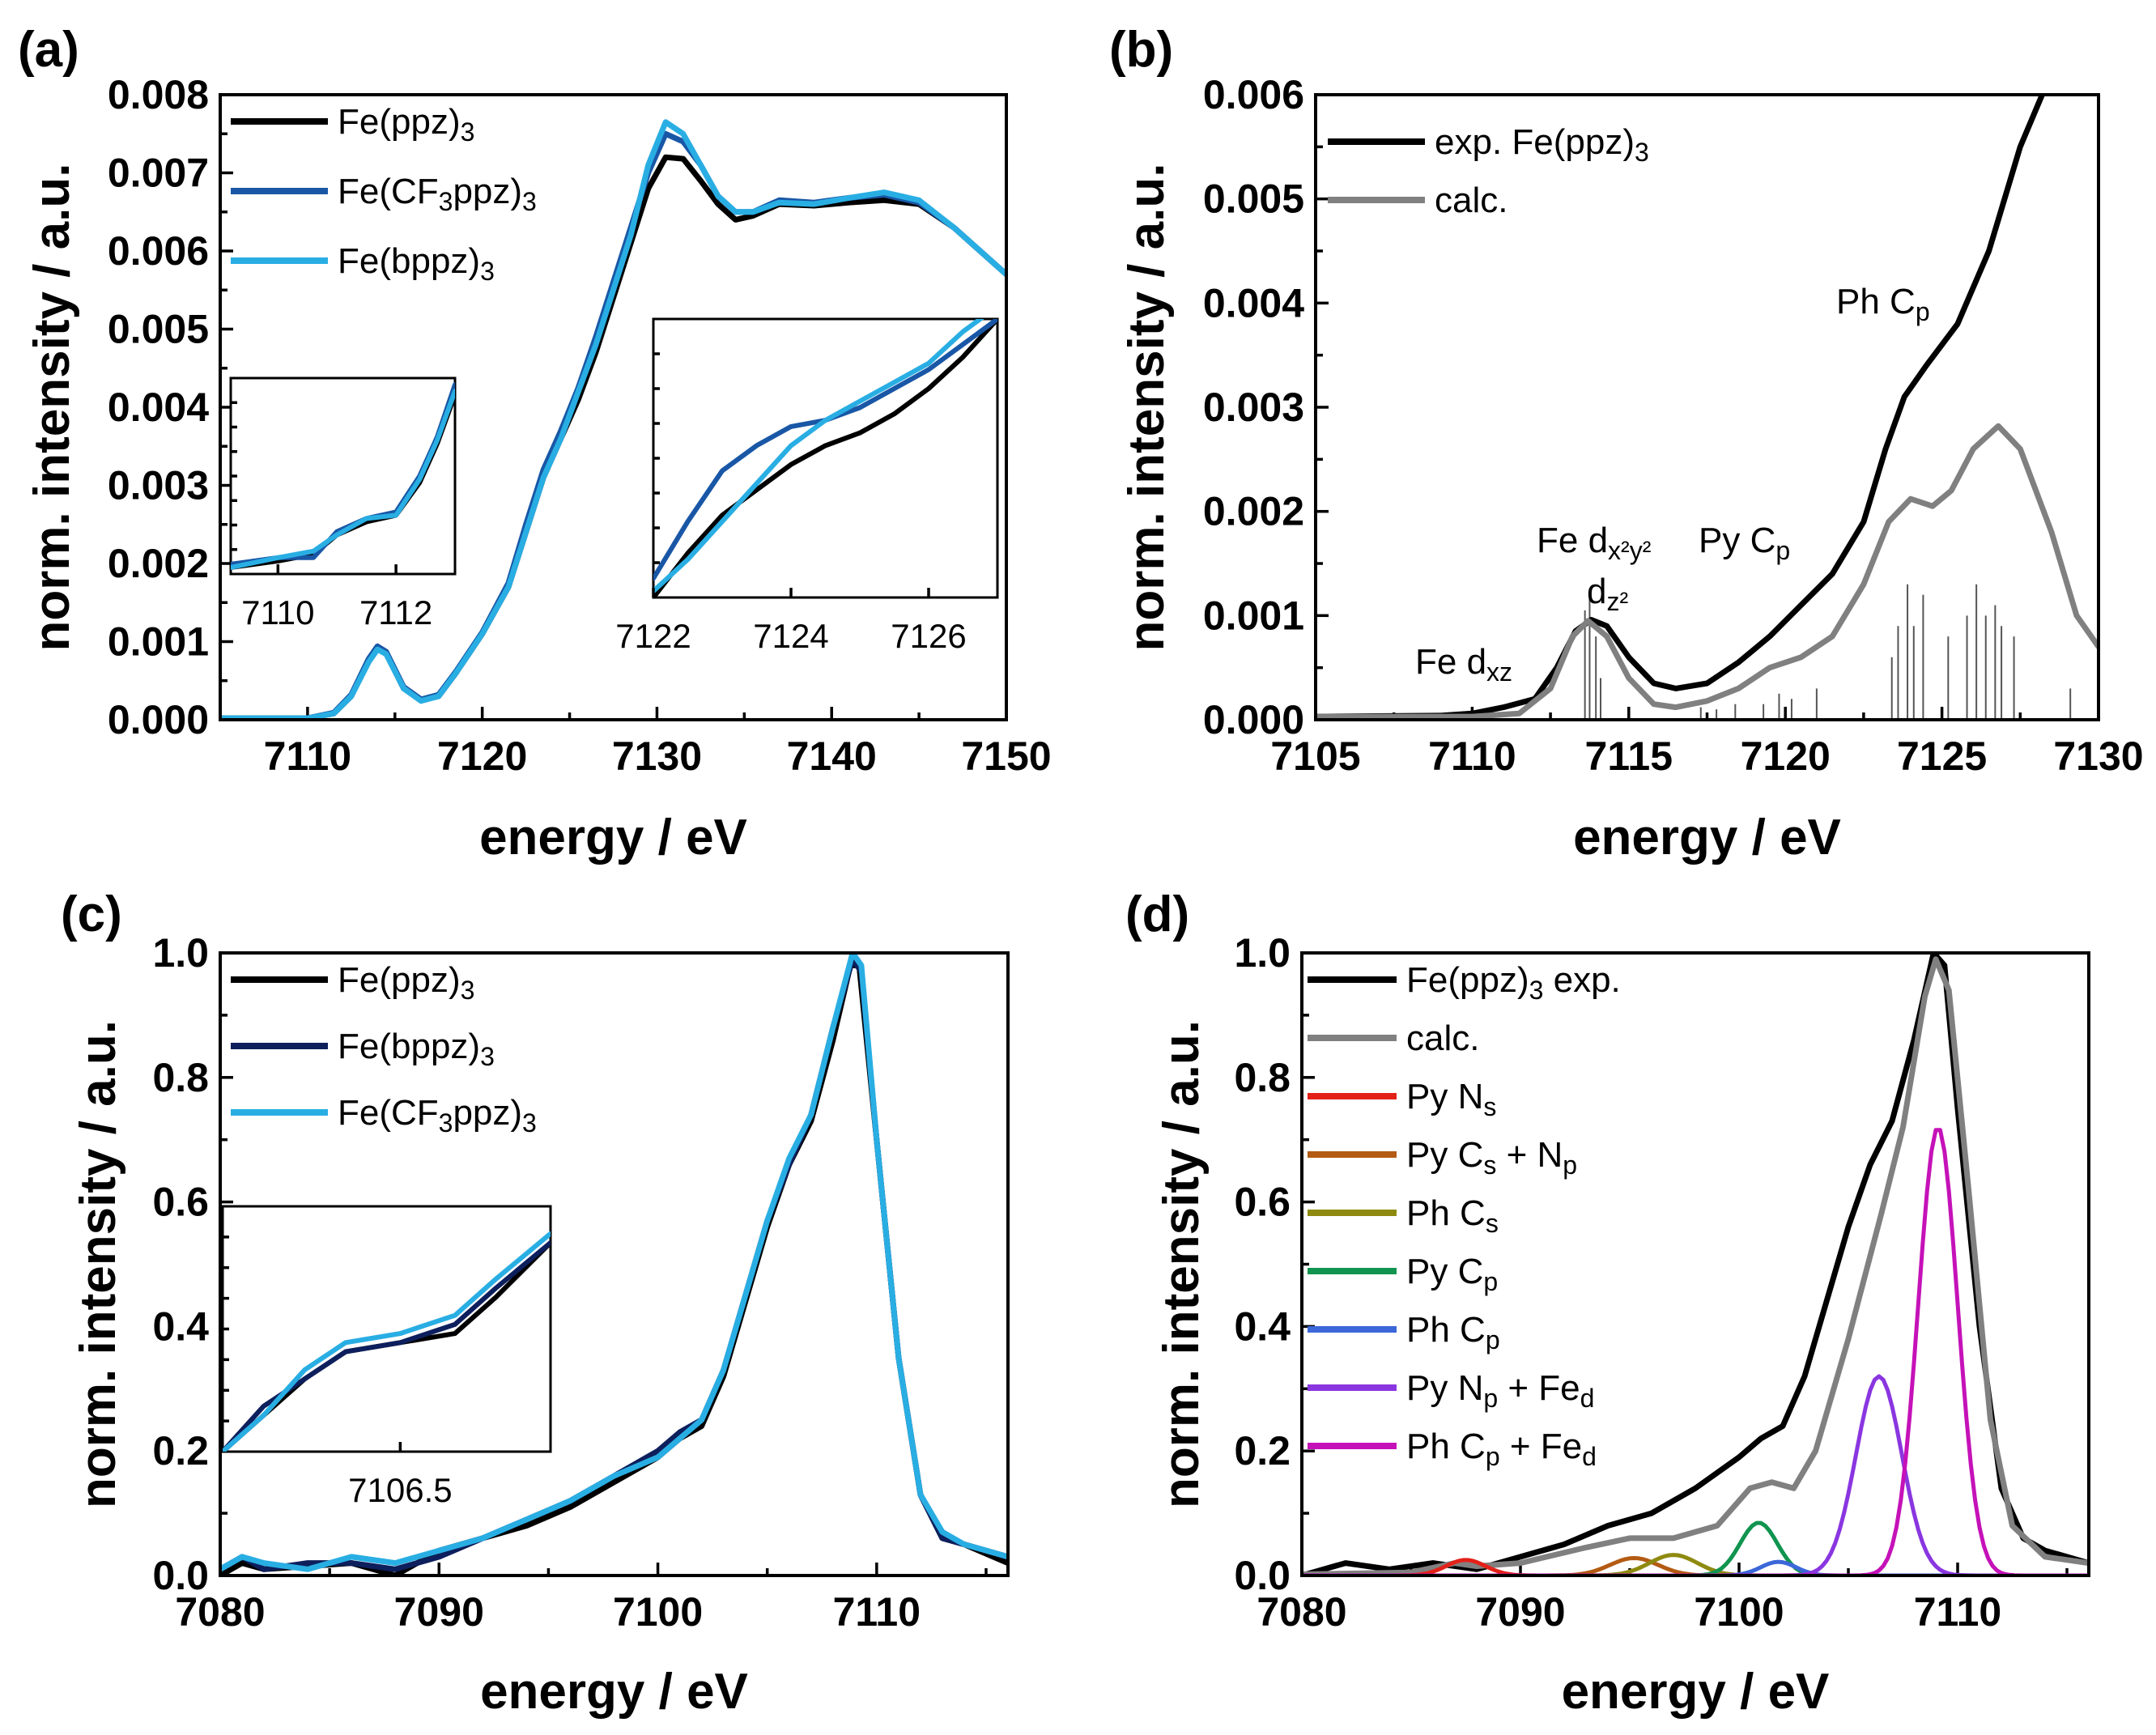 This screenshot has width=2156, height=1735. Describe the element at coordinates (220, 1612) in the screenshot. I see `x-tick-label: 7080` at that location.